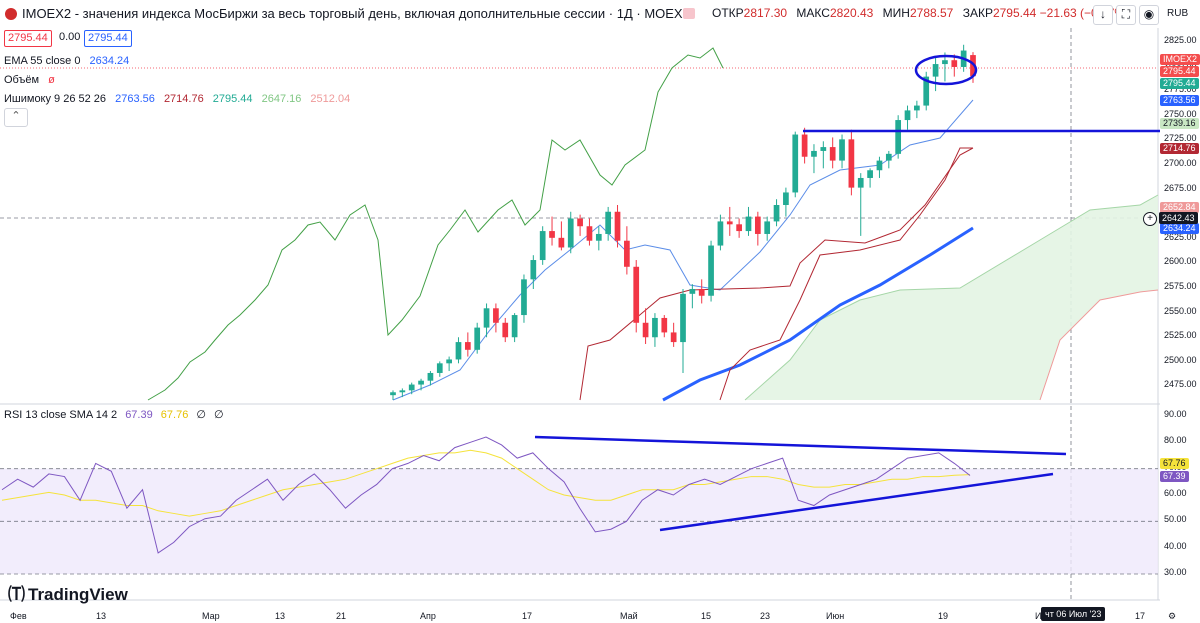 The image size is (1200, 623). What do you see at coordinates (1126, 15) in the screenshot?
I see `fullscreen-icon: ⛶` at bounding box center [1126, 15].